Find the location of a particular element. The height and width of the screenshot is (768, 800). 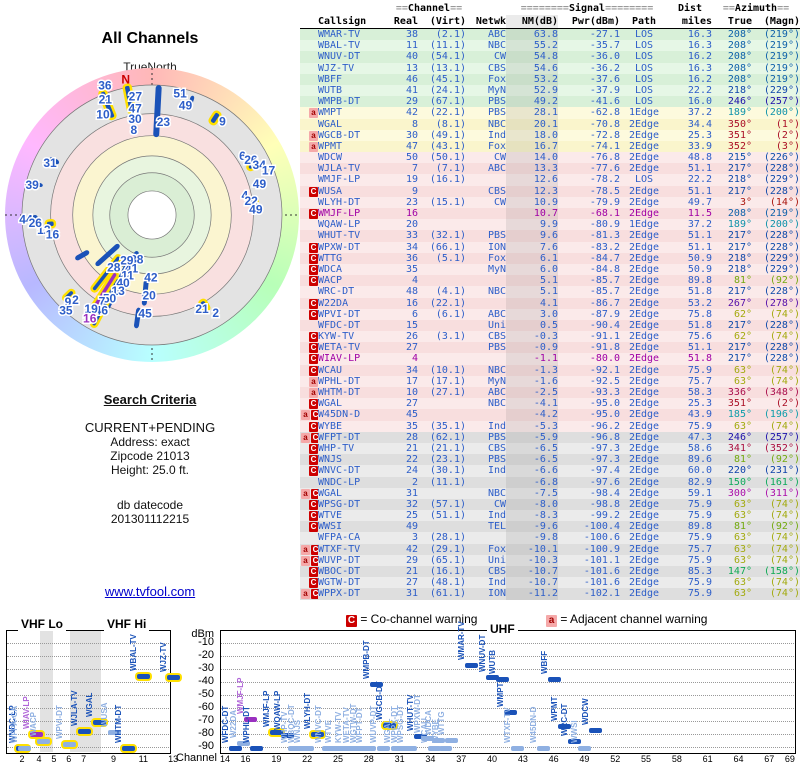

noise-margin-cell: 6.1 is located at coordinates (532, 258).